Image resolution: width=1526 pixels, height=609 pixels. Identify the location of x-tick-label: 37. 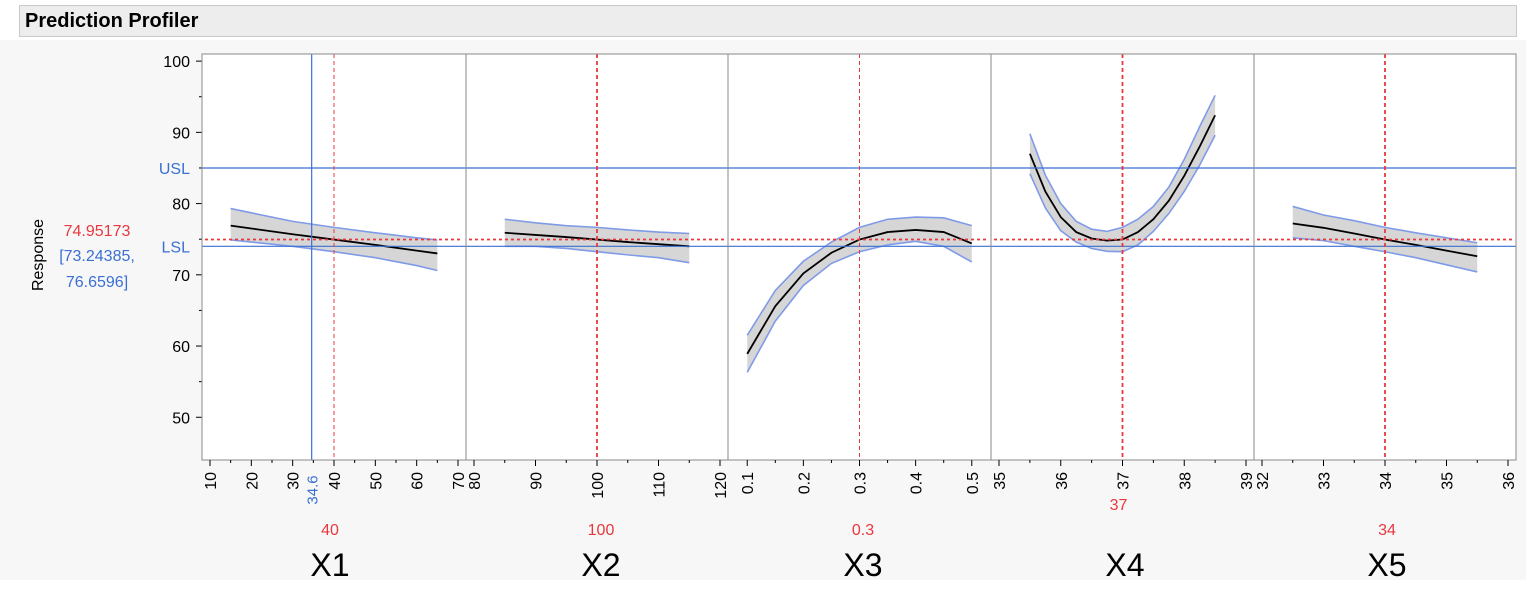
(1124, 481).